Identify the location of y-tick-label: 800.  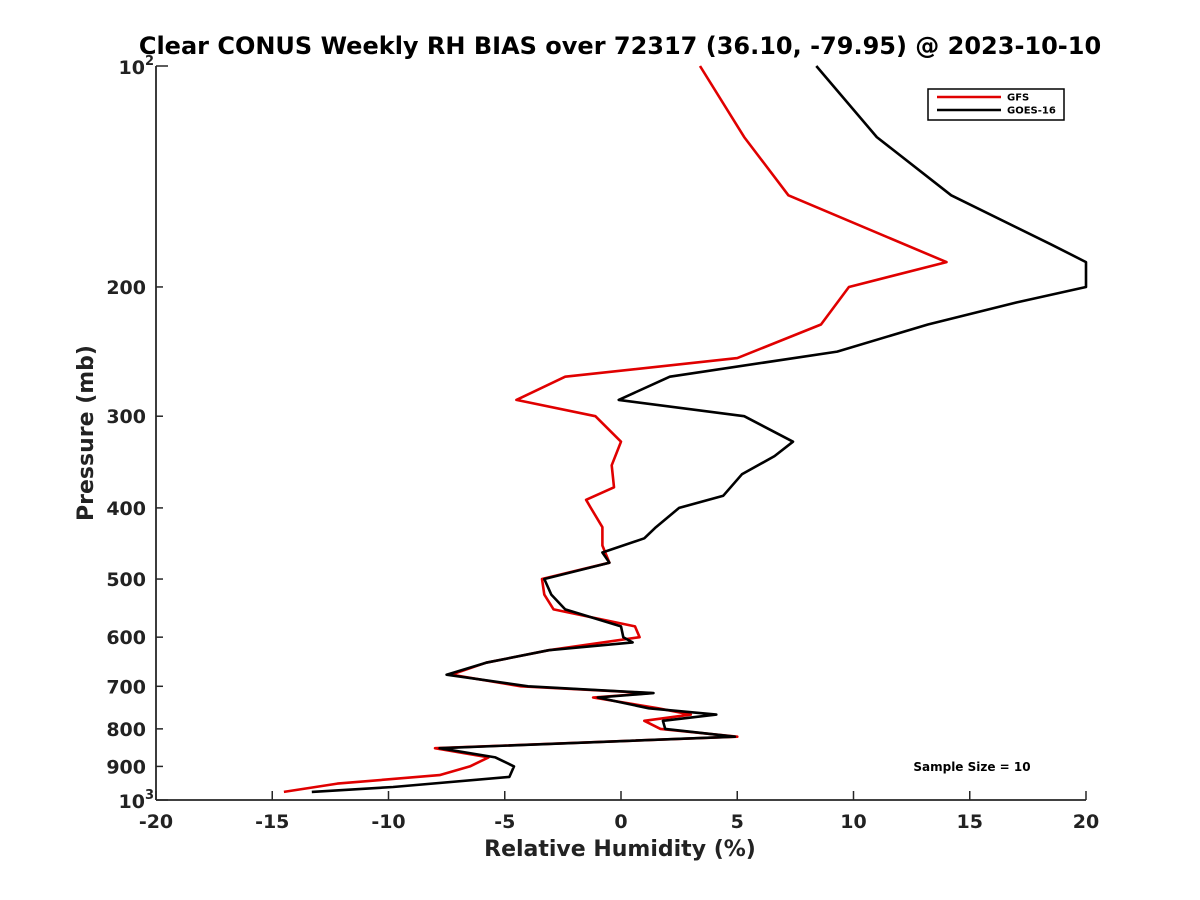
(126, 730).